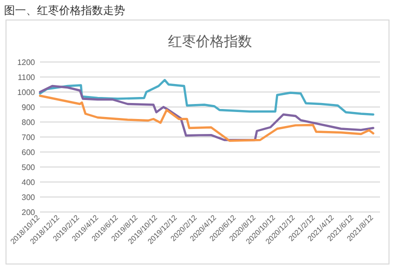  What do you see at coordinates (29, 107) in the screenshot?
I see `y-tick-label: 900` at bounding box center [29, 107].